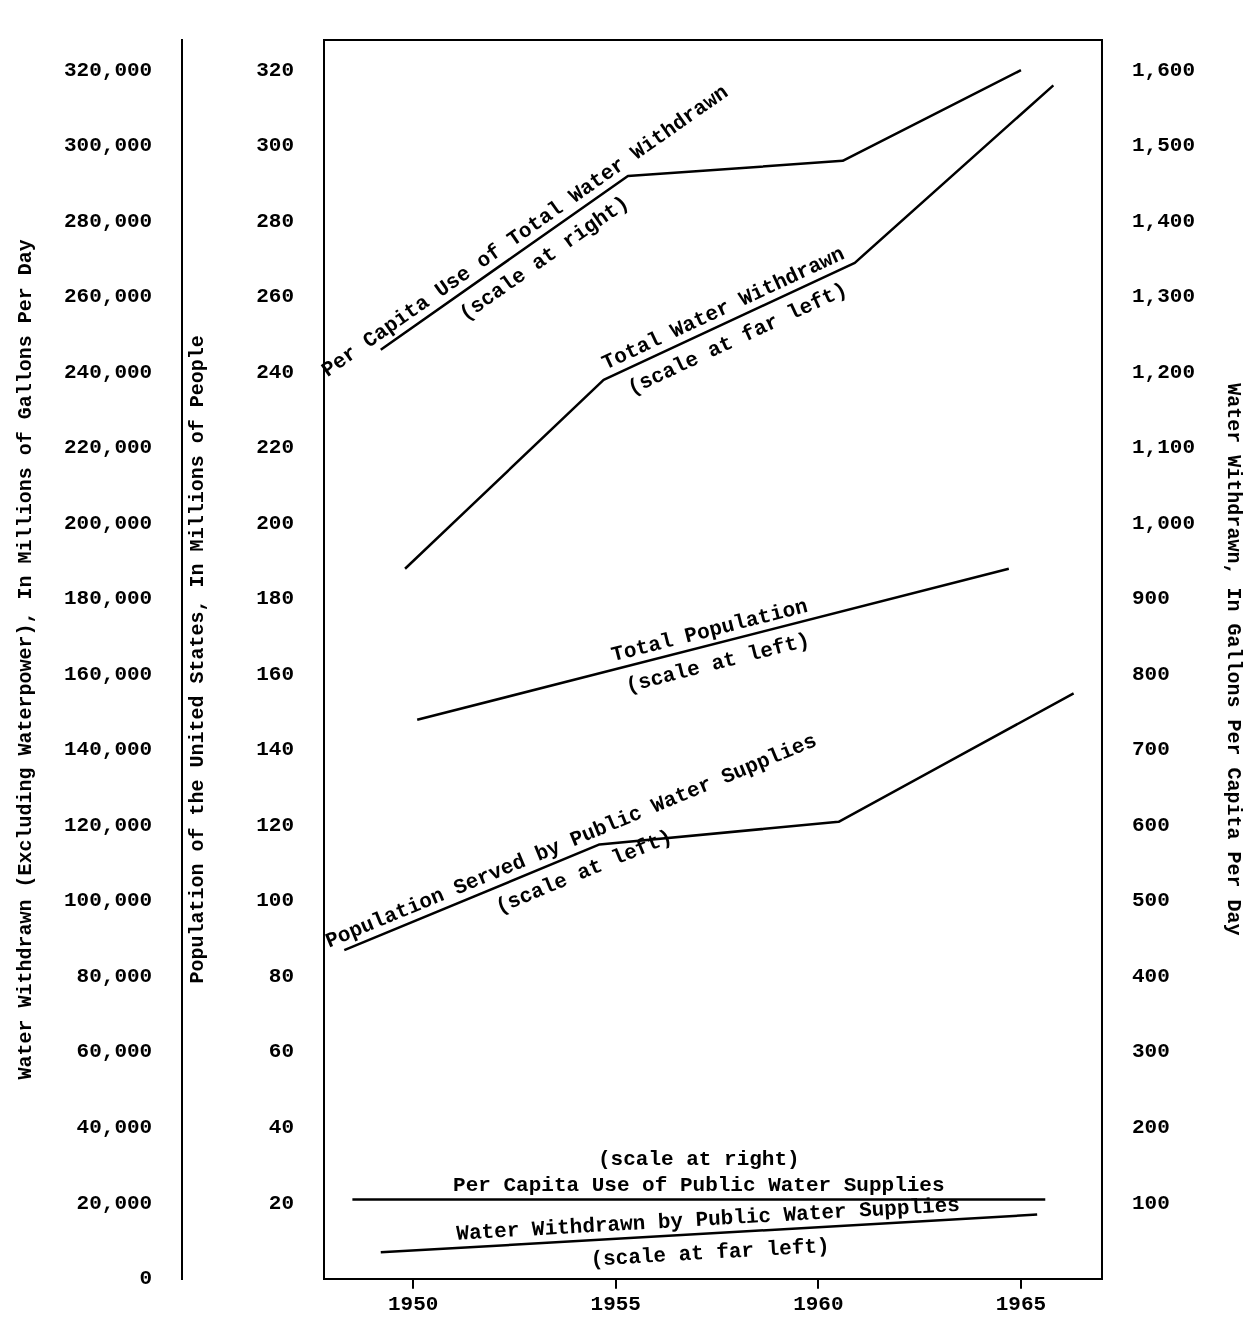 The image size is (1259, 1340). Describe the element at coordinates (275, 146) in the screenshot. I see `y-tick-label: 300` at that location.